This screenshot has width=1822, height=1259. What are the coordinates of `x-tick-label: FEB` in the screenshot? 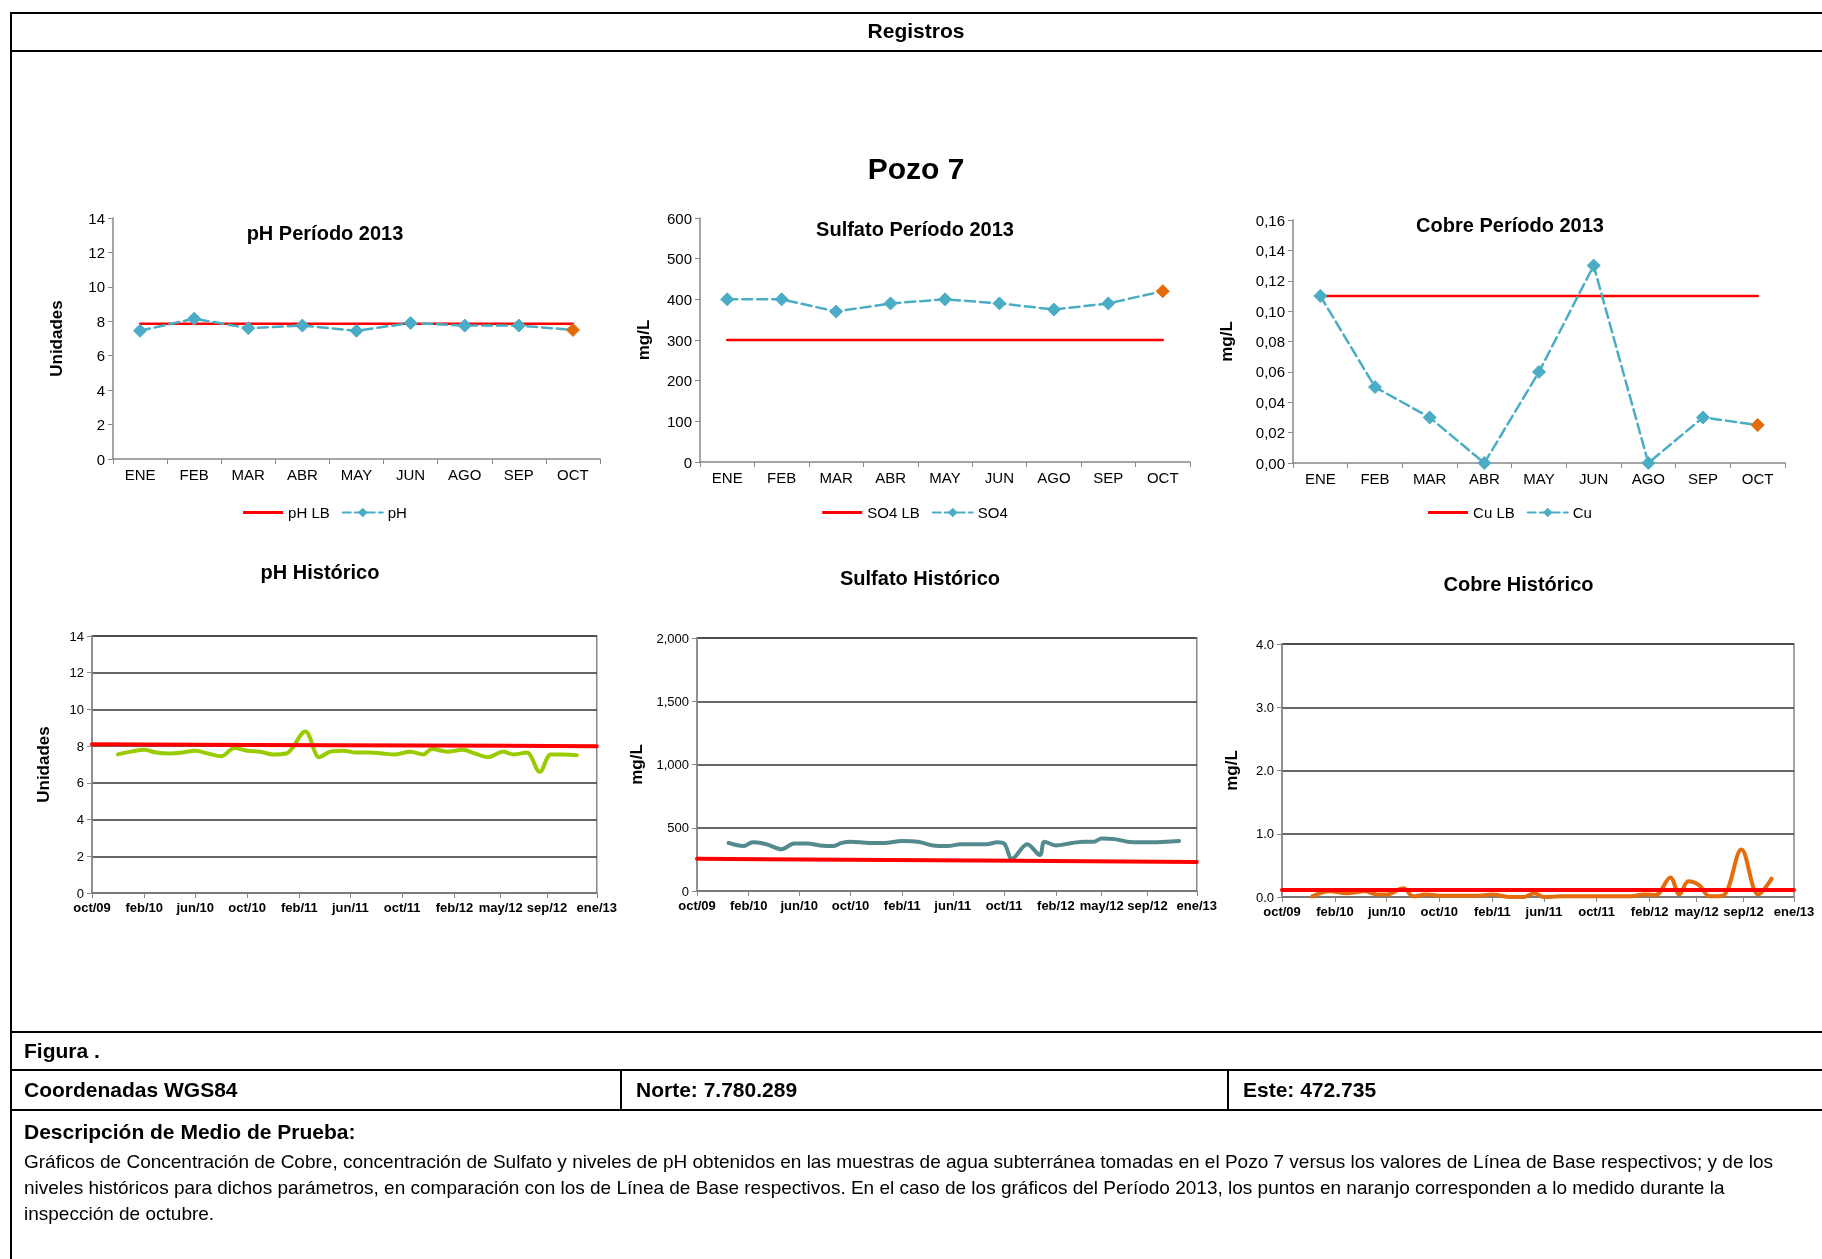 It's located at (1375, 478).